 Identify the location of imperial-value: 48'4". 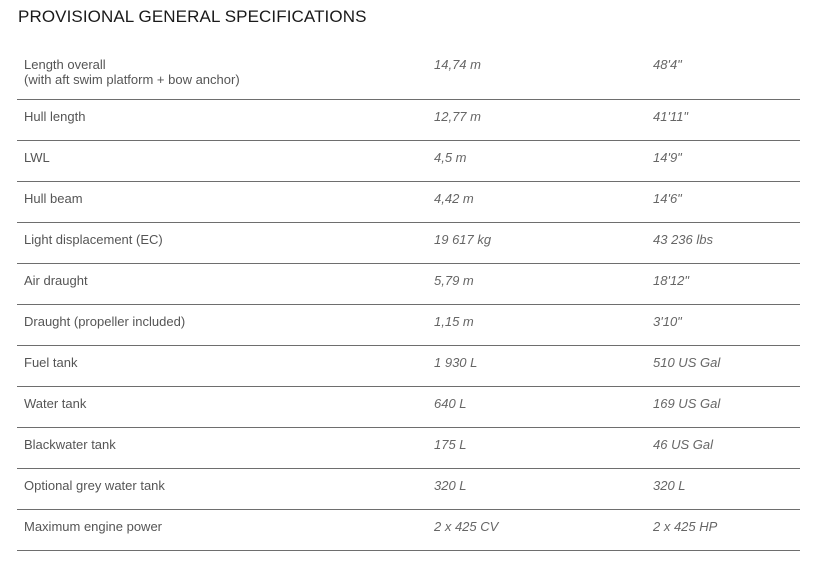
(667, 64).